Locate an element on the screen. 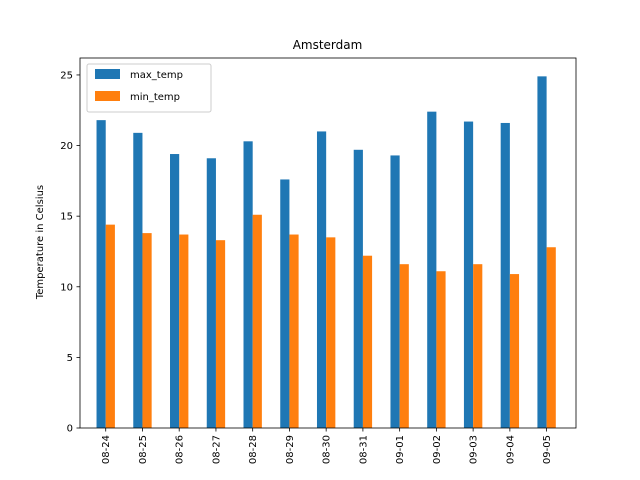  x-tick-label: 09-02 is located at coordinates (437, 449).